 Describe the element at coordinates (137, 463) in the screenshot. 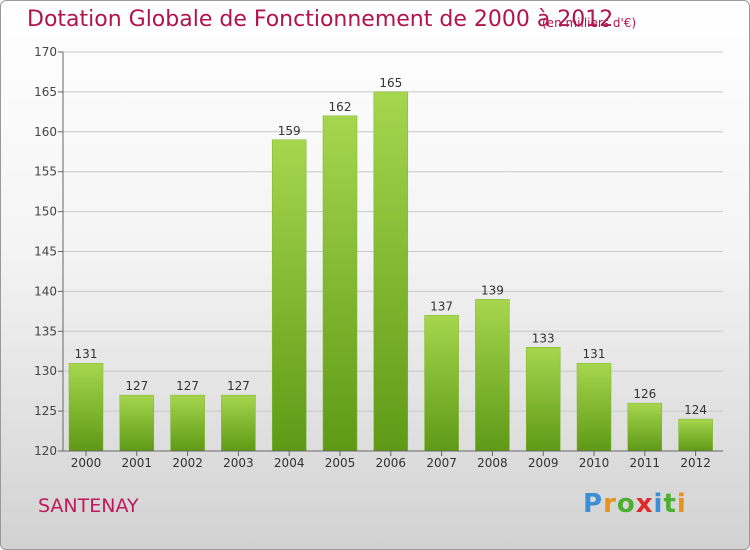

I see `x-tick-label-2001: 2001` at that location.